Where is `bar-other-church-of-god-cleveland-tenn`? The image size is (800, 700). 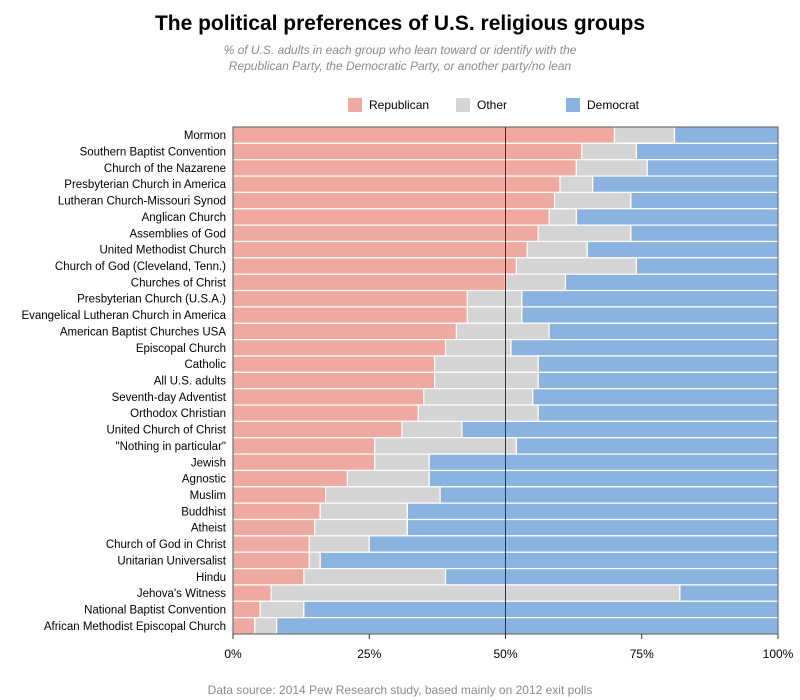 bar-other-church-of-god-cleveland-tenn is located at coordinates (576, 266).